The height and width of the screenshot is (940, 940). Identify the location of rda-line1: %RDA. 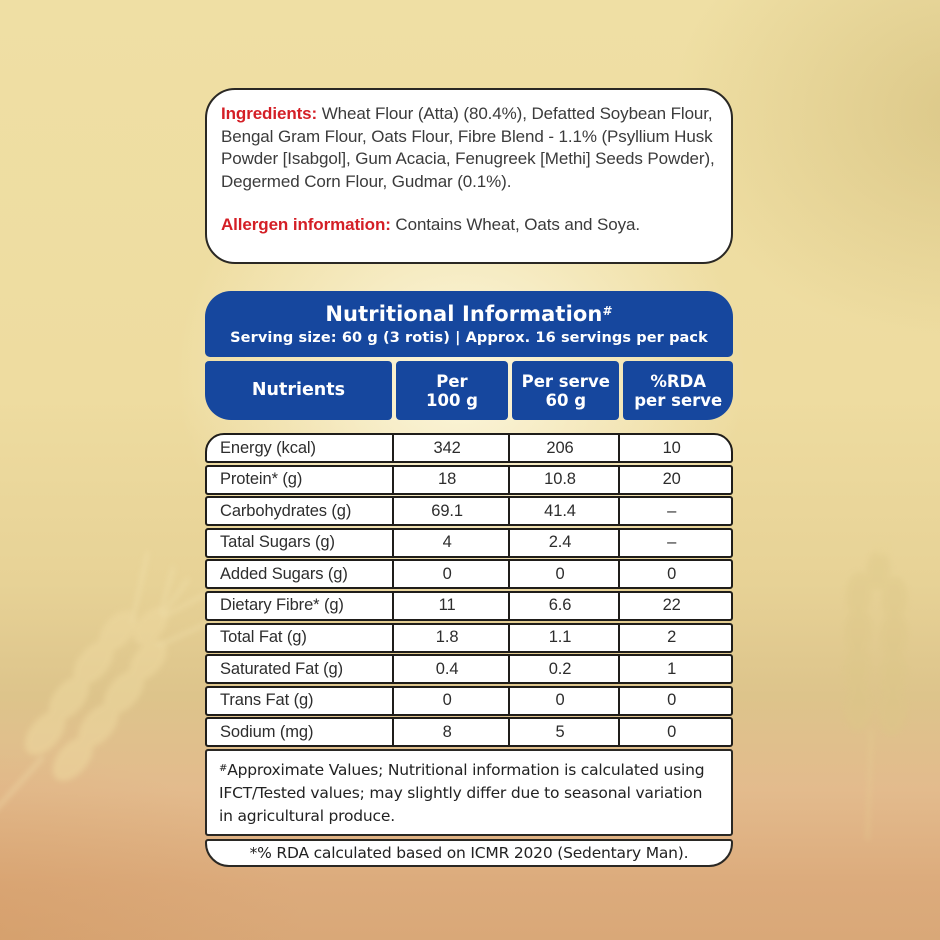
(678, 381).